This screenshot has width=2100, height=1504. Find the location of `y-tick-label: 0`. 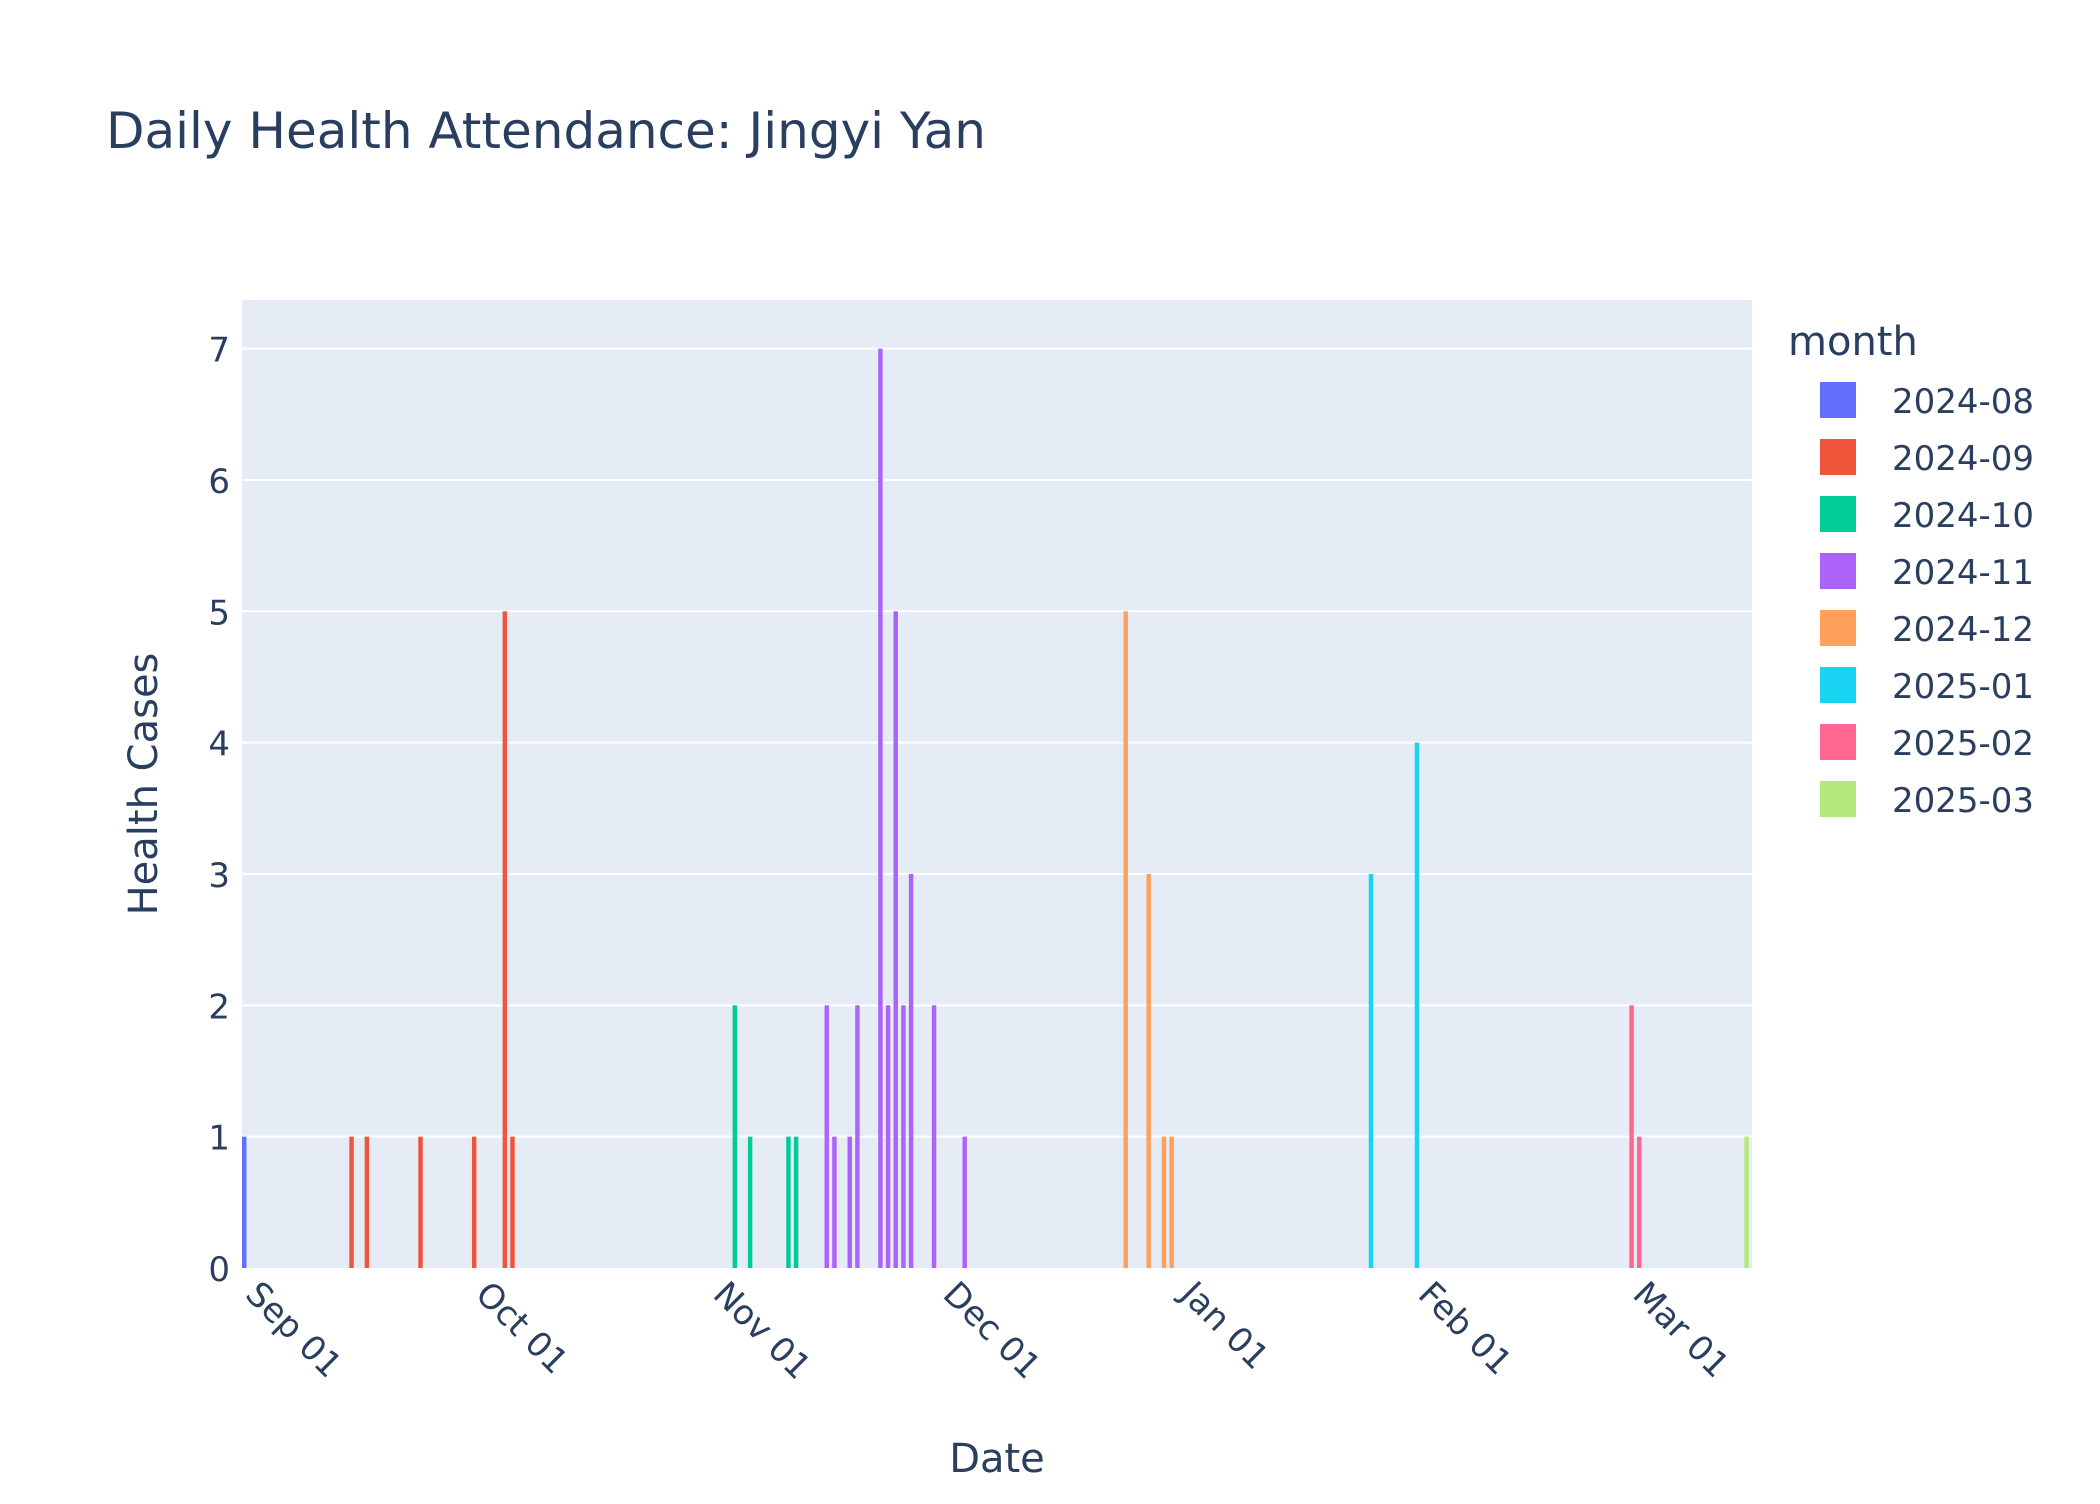

y-tick-label: 0 is located at coordinates (219, 1270).